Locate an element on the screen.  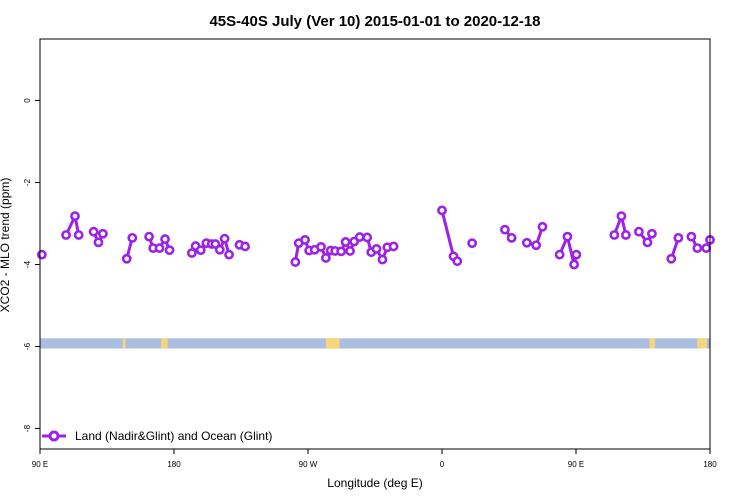
legend: Land (Nadir&Glint) and Ocean (Glint) is located at coordinates (157, 436).